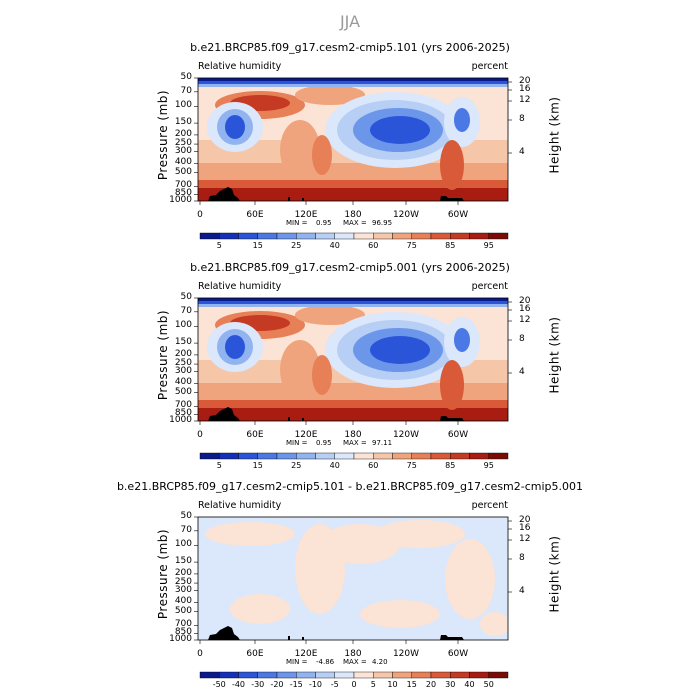 This screenshot has width=700, height=700. What do you see at coordinates (277, 684) in the screenshot?
I see `colorbar-tick-label: -20` at bounding box center [277, 684].